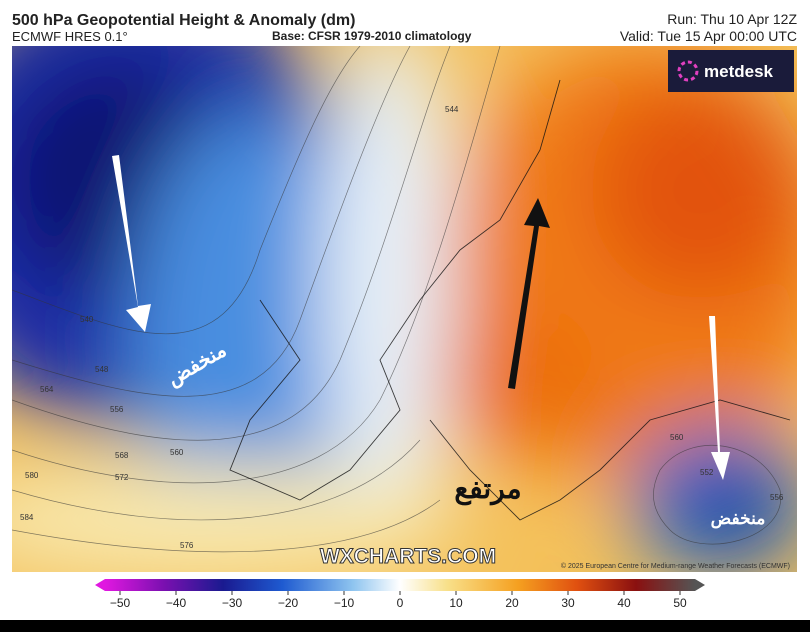 The width and height of the screenshot is (810, 632). I want to click on colorbar, so click(400, 585).